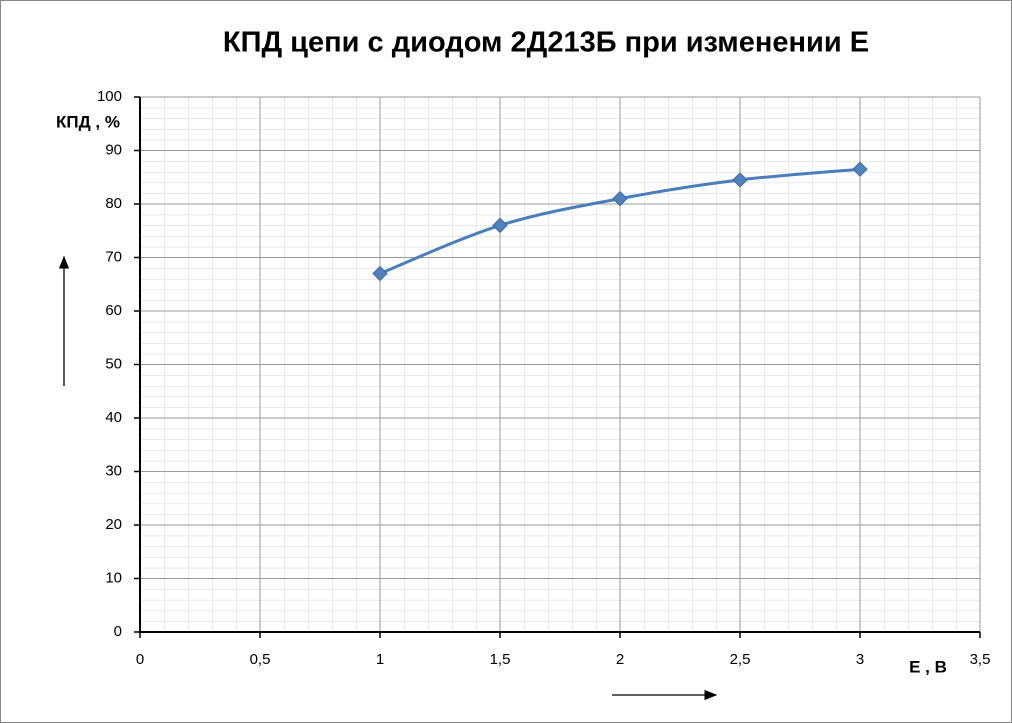 The width and height of the screenshot is (1012, 723). What do you see at coordinates (500, 659) in the screenshot?
I see `x-tick-label: 1,5` at bounding box center [500, 659].